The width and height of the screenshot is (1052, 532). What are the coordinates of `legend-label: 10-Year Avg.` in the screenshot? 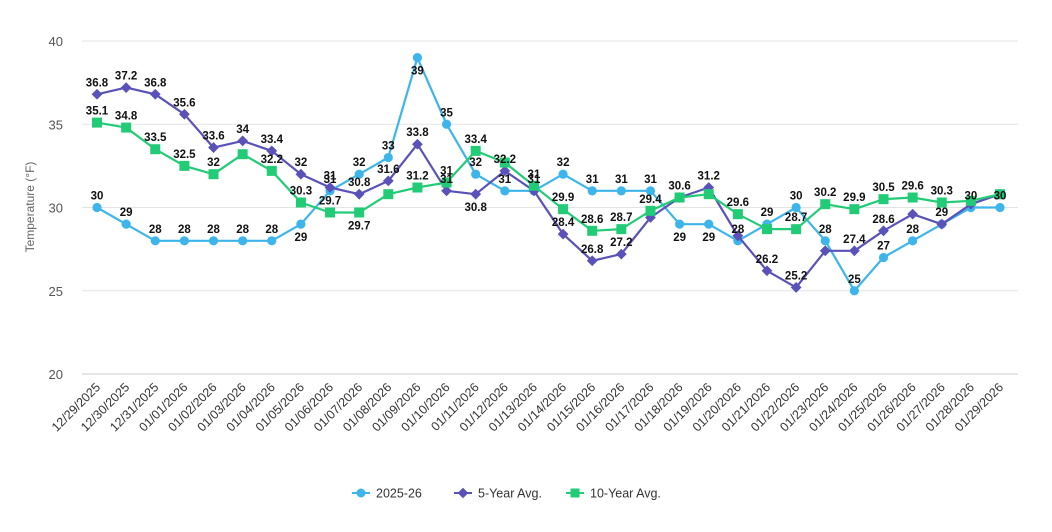 It's located at (625, 494).